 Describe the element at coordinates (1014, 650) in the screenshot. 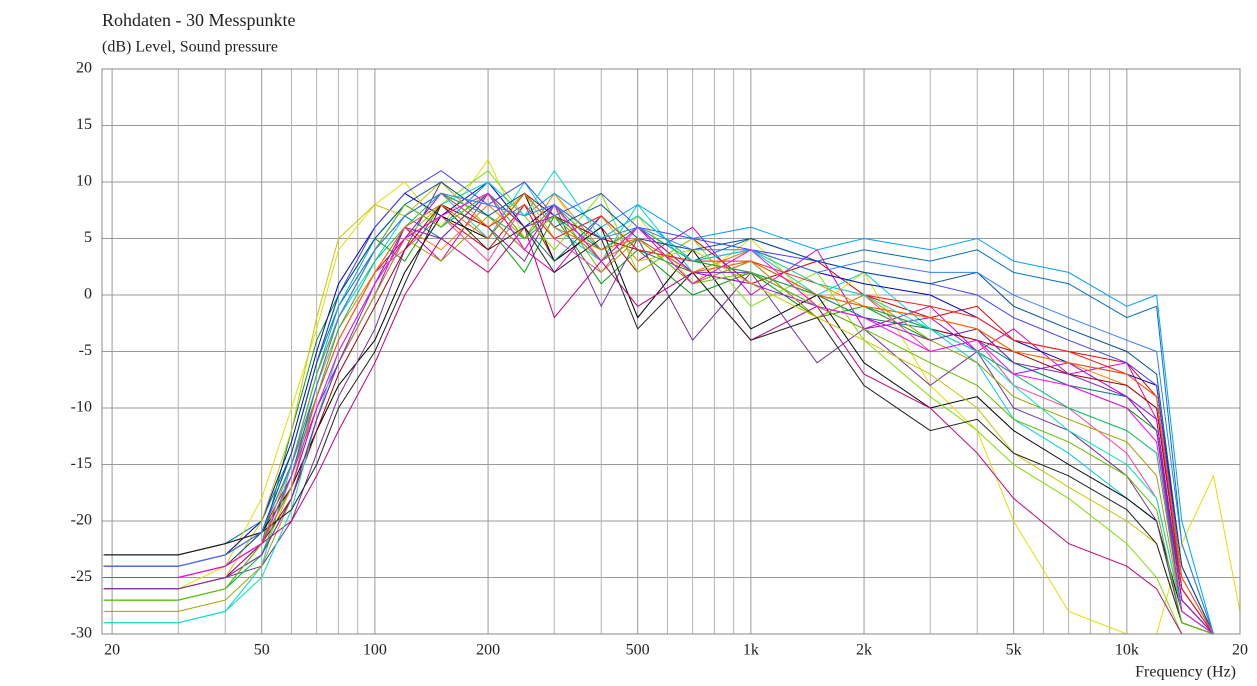

I see `x-tick-label: 5k` at that location.